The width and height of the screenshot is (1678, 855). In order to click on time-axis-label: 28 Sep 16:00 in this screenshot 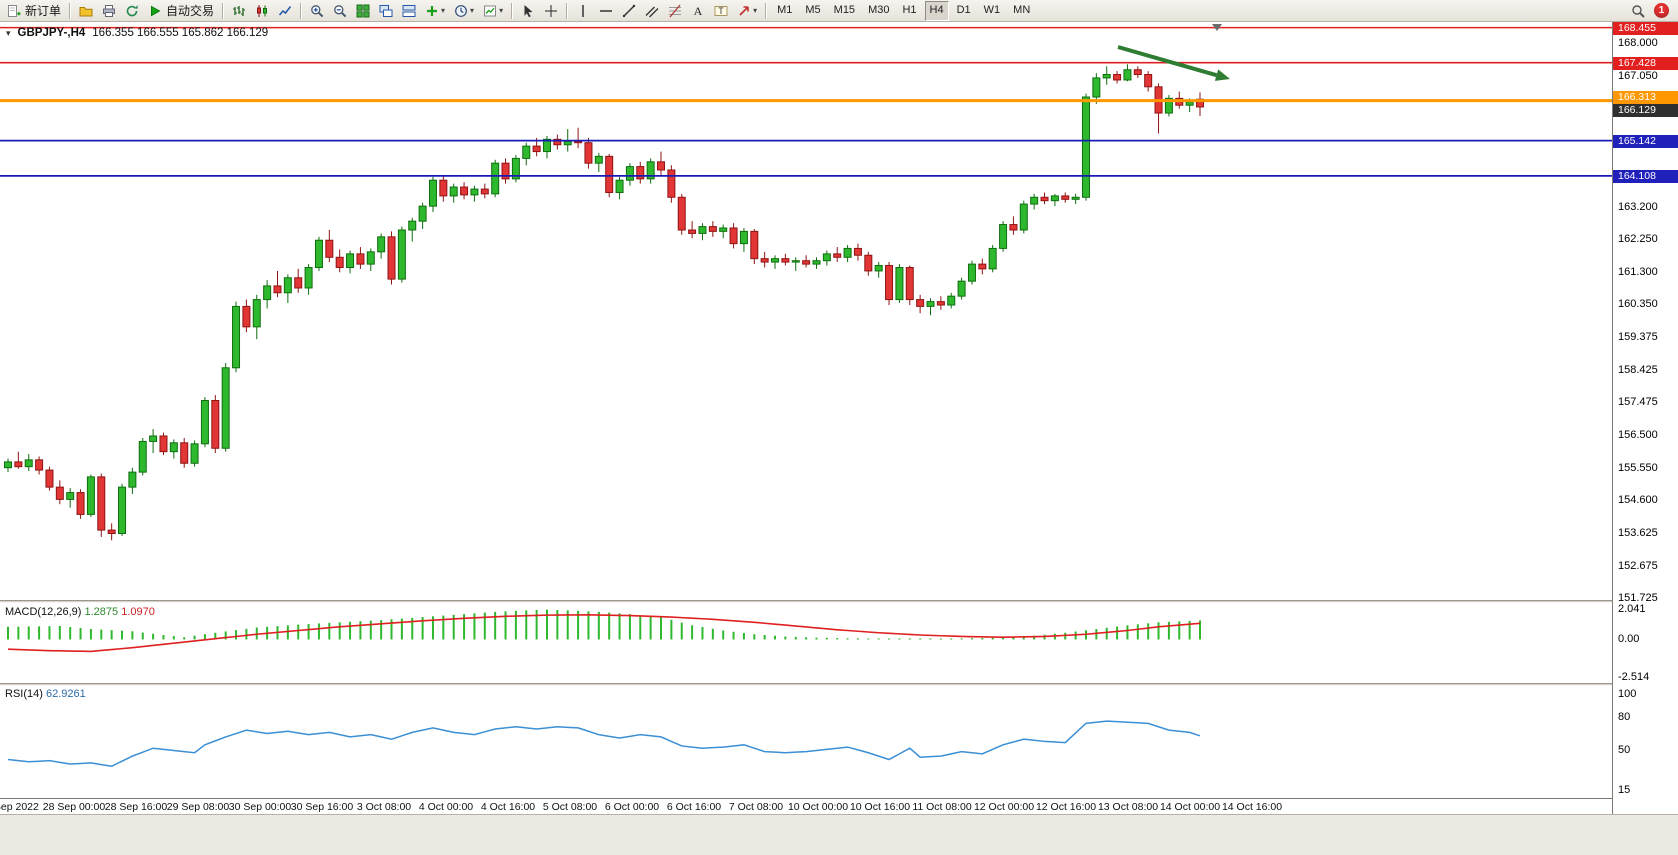, I will do `click(136, 807)`.